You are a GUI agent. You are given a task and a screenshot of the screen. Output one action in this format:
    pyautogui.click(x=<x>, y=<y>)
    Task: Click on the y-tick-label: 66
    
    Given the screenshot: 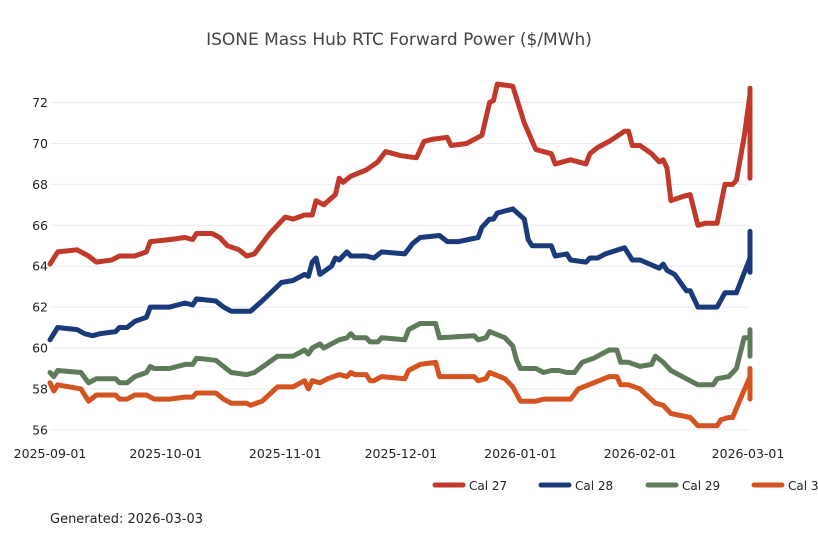 What is the action you would take?
    pyautogui.click(x=40, y=225)
    